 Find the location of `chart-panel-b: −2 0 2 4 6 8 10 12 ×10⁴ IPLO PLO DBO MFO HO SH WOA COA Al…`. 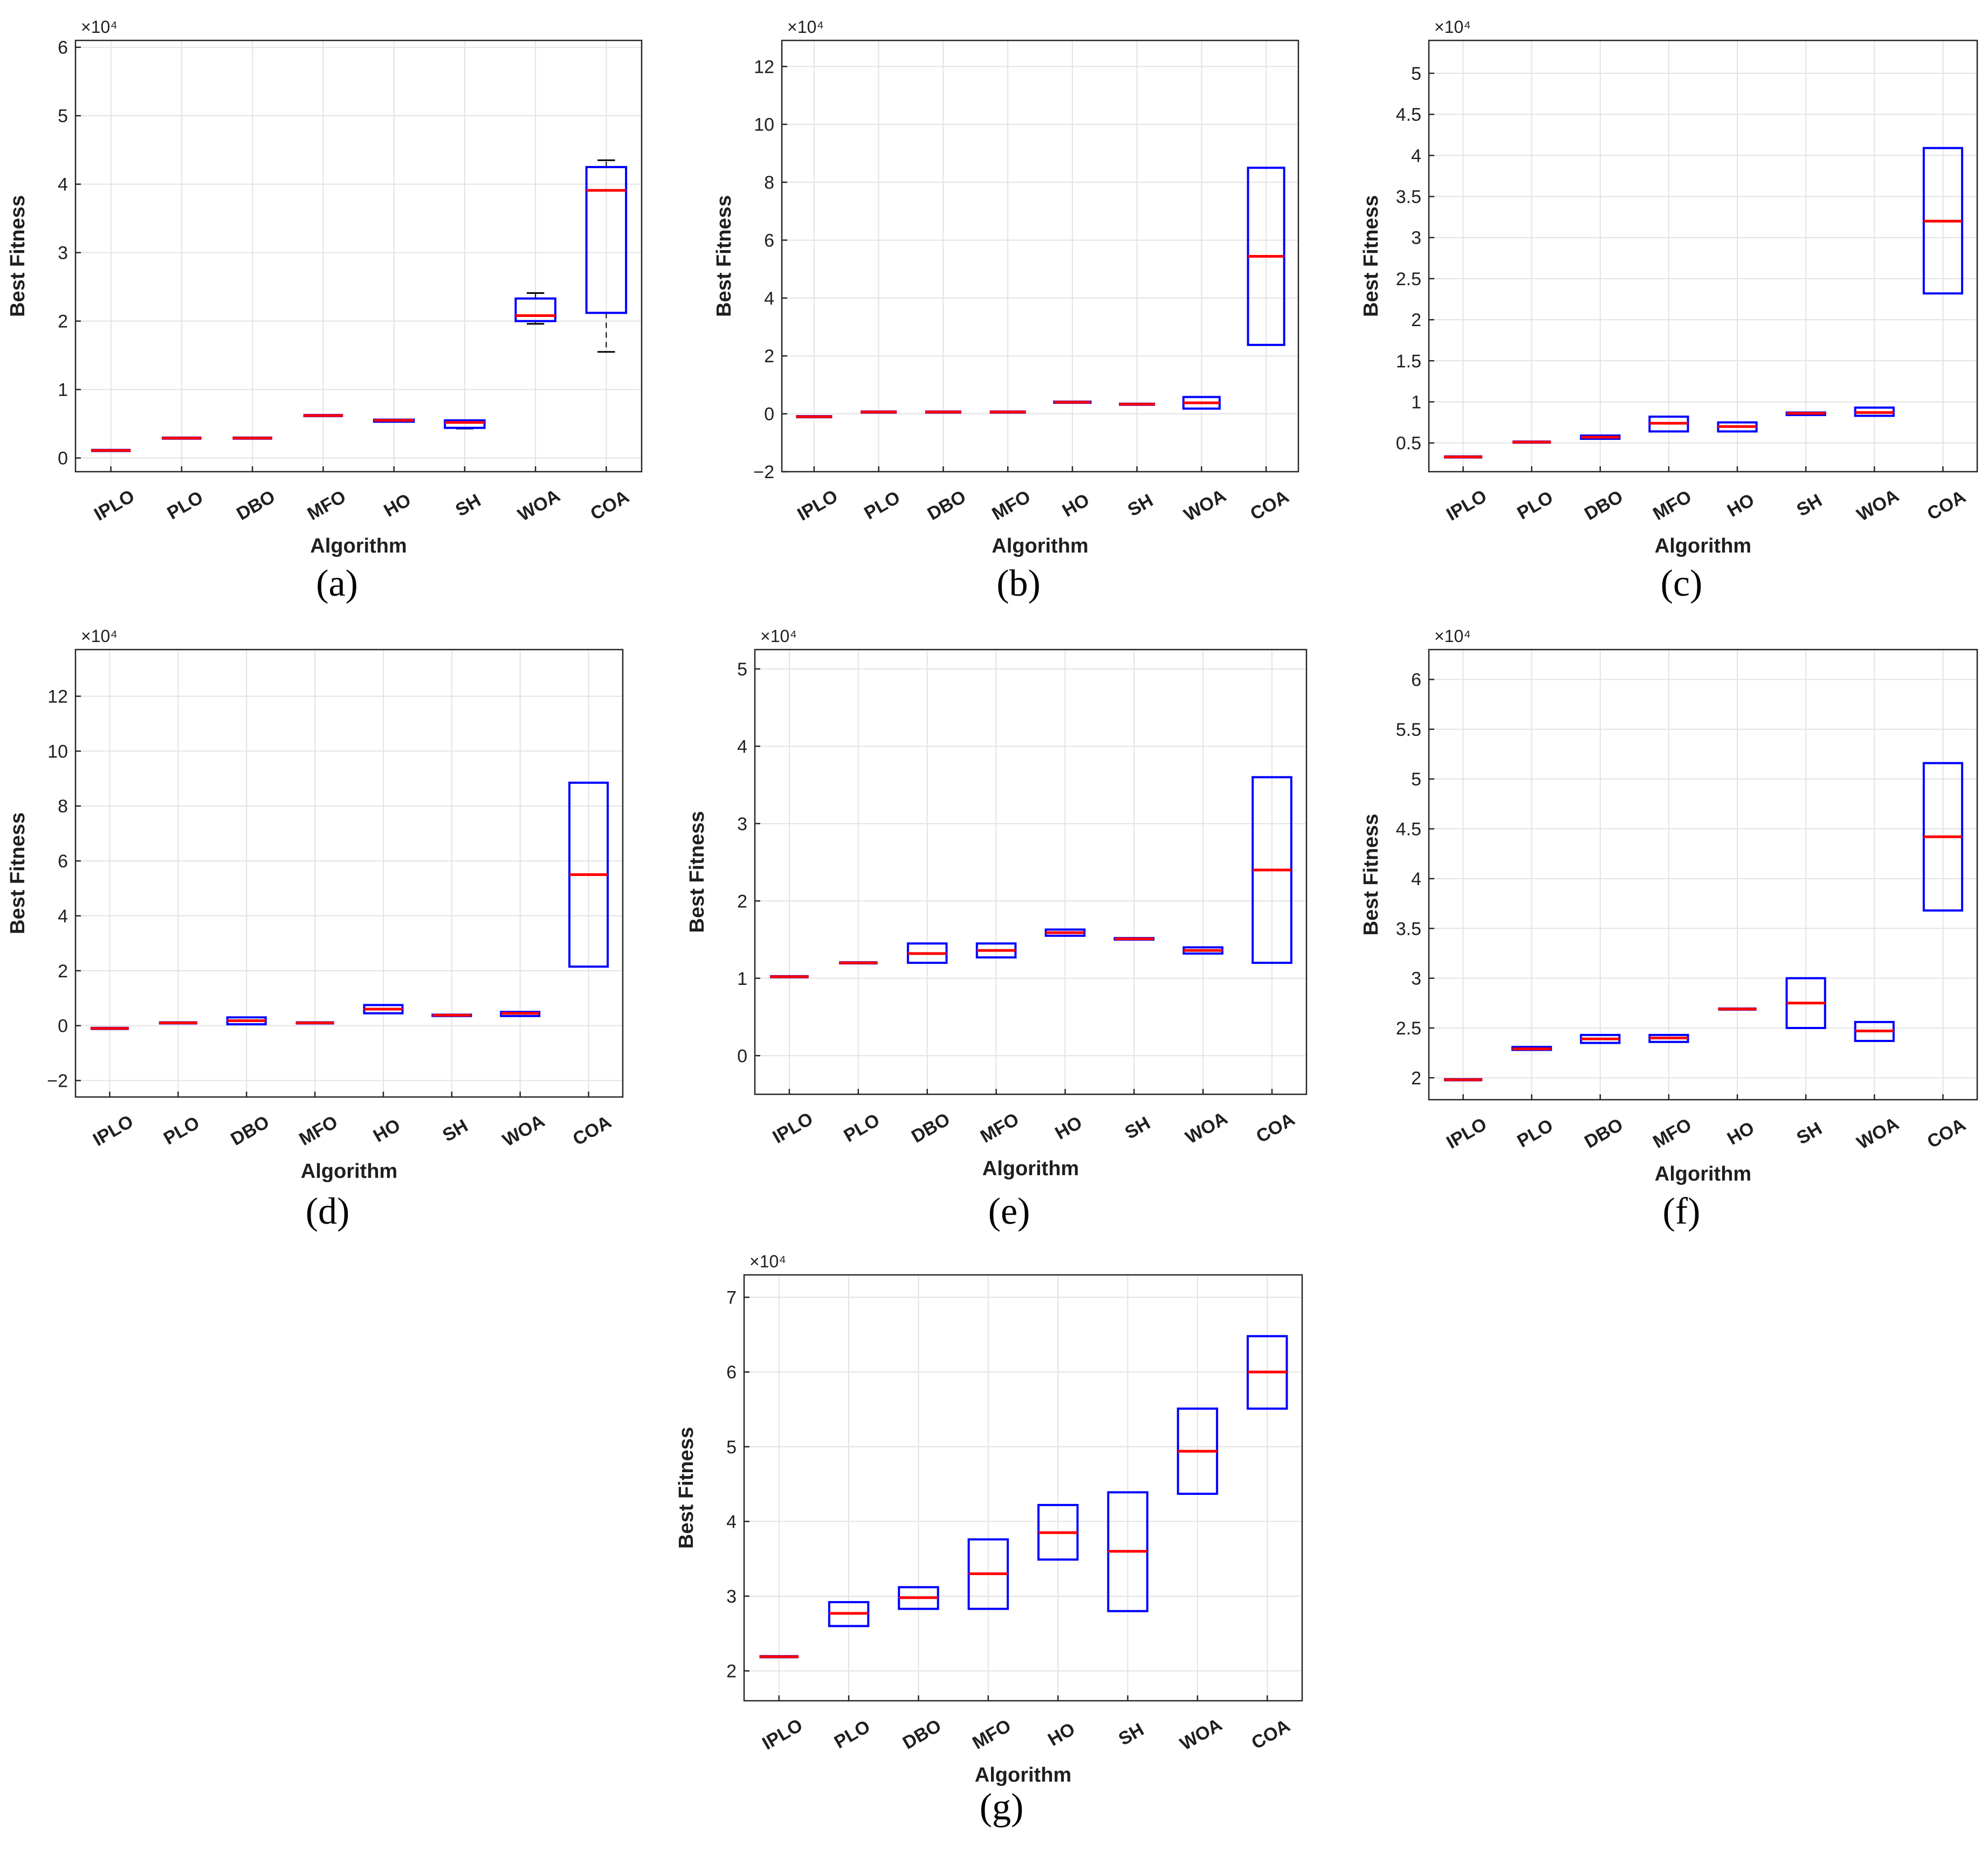

chart-panel-b: −2 0 2 4 6 8 10 12 ×10⁴ IPLO PLO DBO MFO HO SH WOA COA Al… is located at coordinates (1006, 287).